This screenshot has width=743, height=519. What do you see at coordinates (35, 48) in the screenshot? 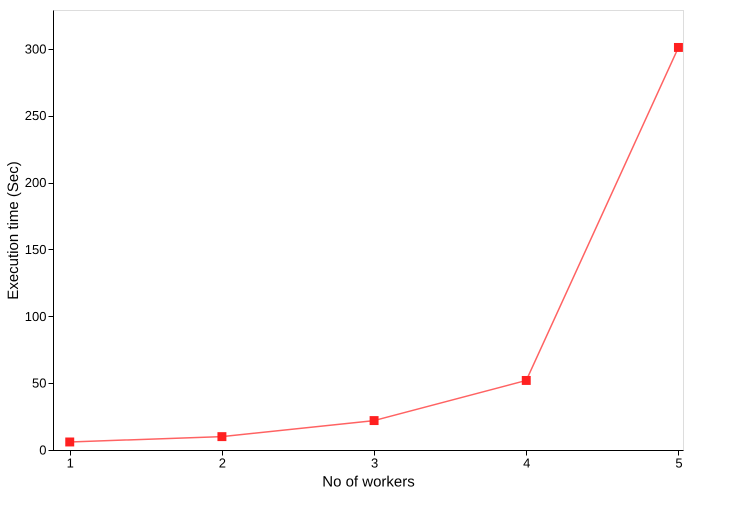
I see `y-tick-label: 300` at bounding box center [35, 48].